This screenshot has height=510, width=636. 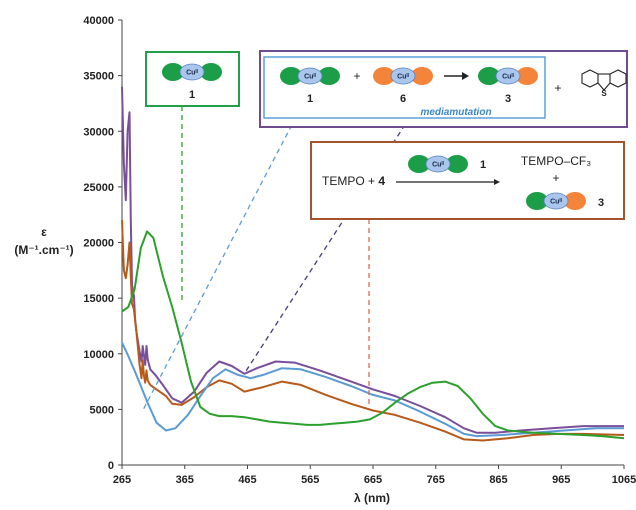 I want to click on x-tick-label: 965, so click(x=561, y=480).